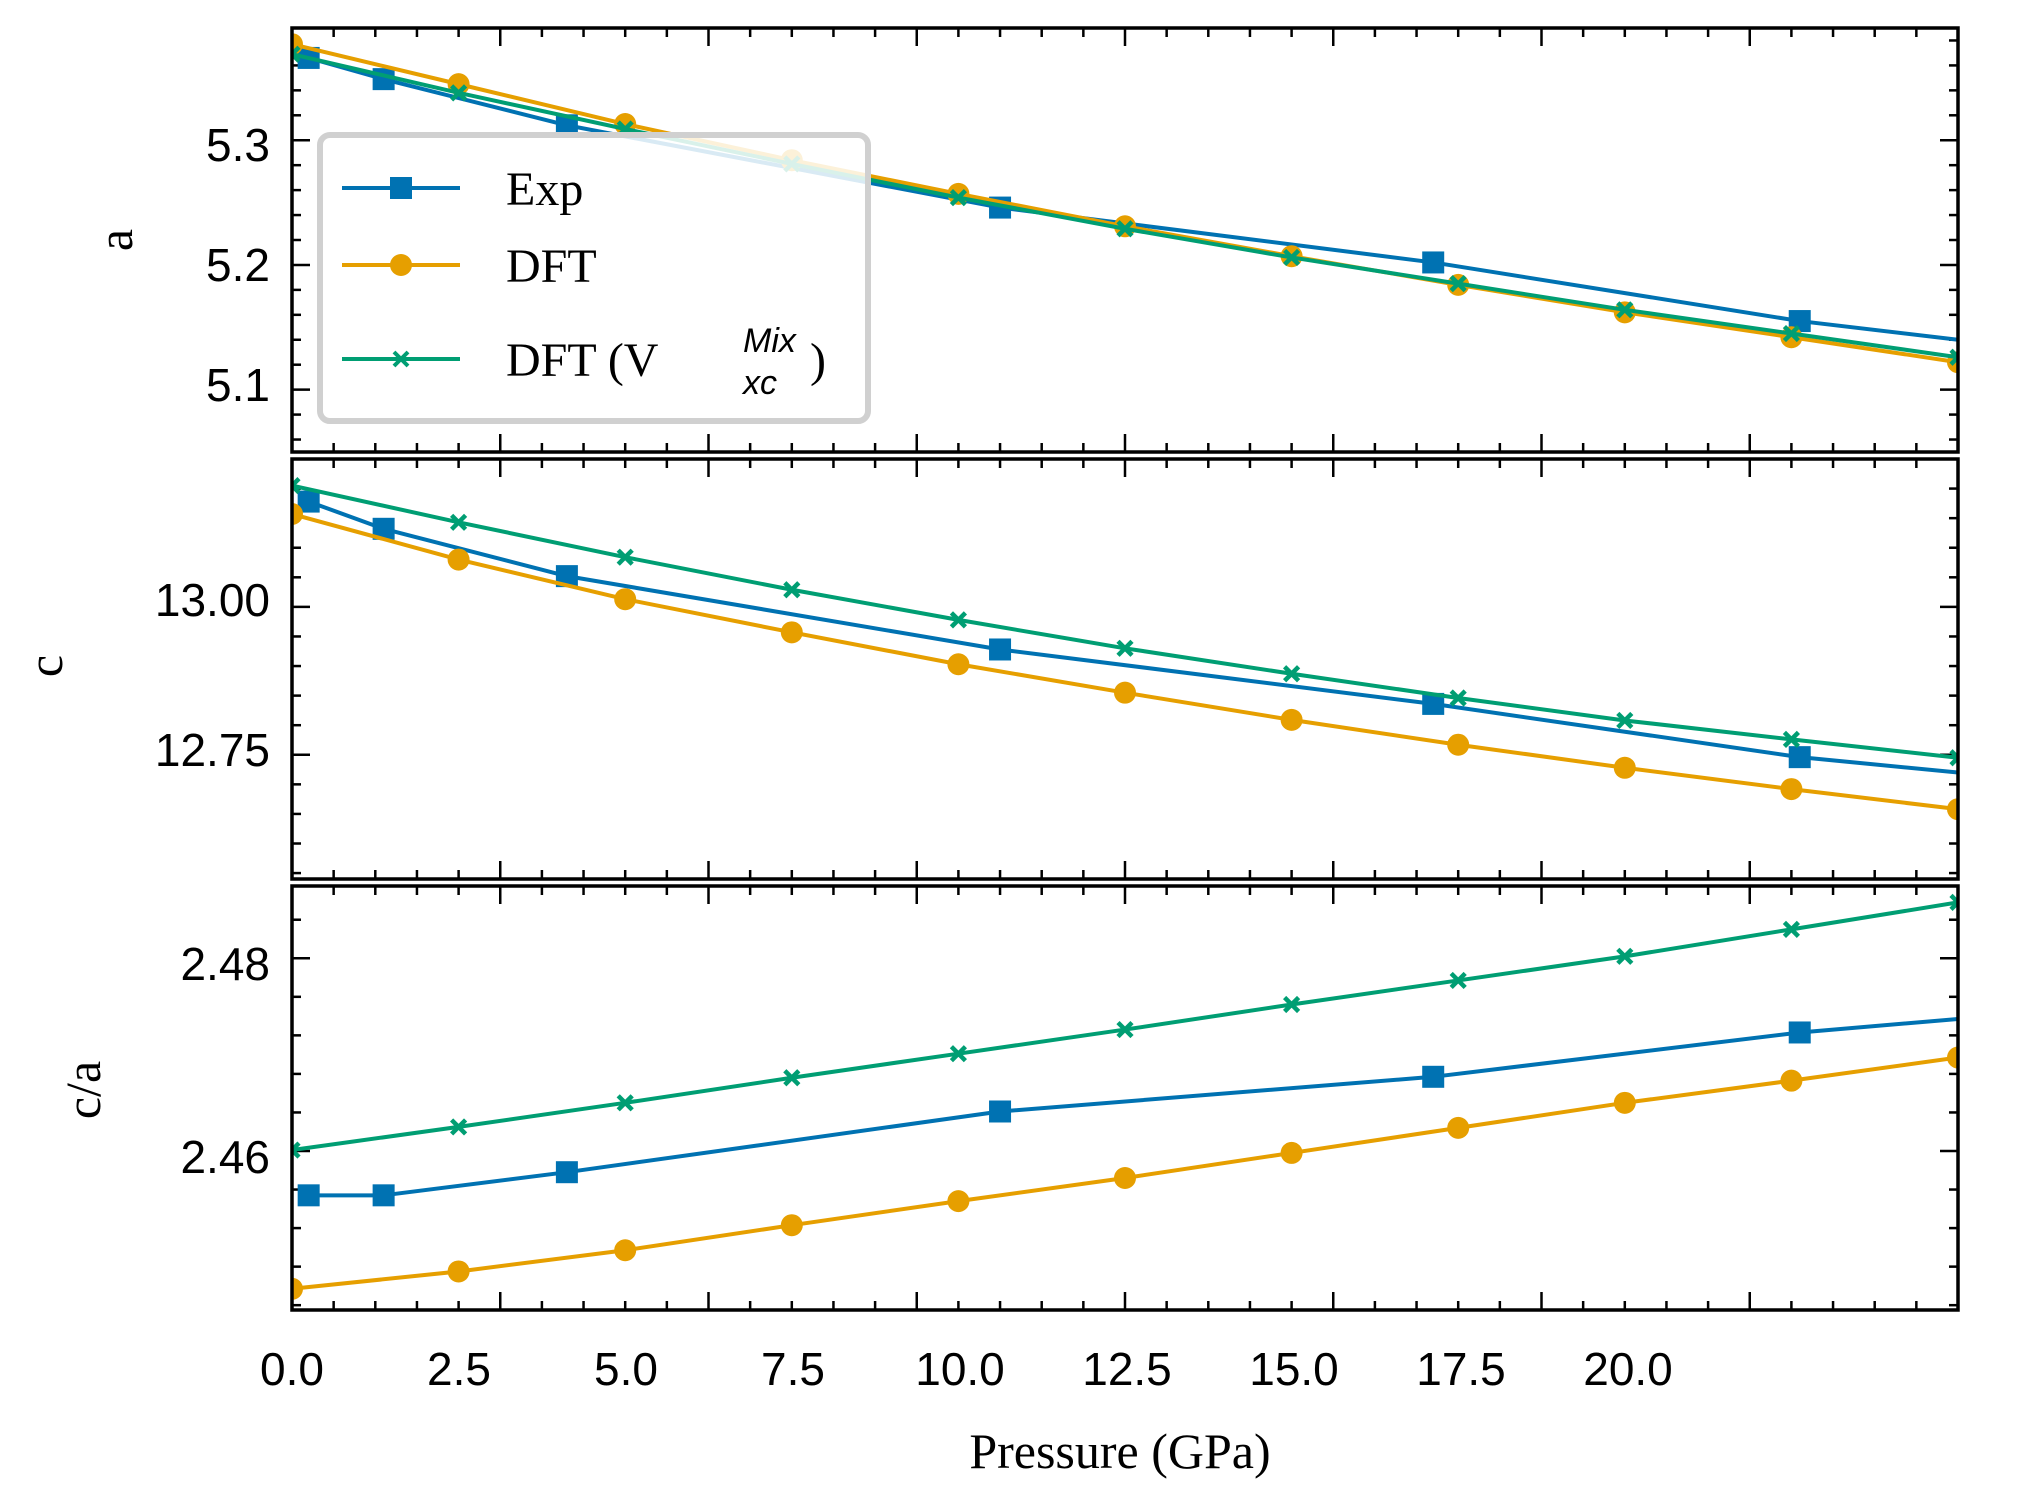 The width and height of the screenshot is (2036, 1507). I want to click on x-tick-label: 20.0, so click(1628, 1369).